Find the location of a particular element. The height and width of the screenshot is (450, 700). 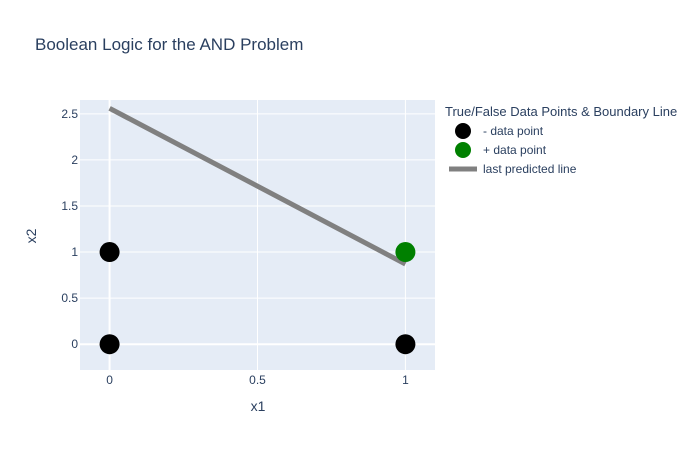

chart-title: Boolean Logic for the AND Problem is located at coordinates (169, 44).